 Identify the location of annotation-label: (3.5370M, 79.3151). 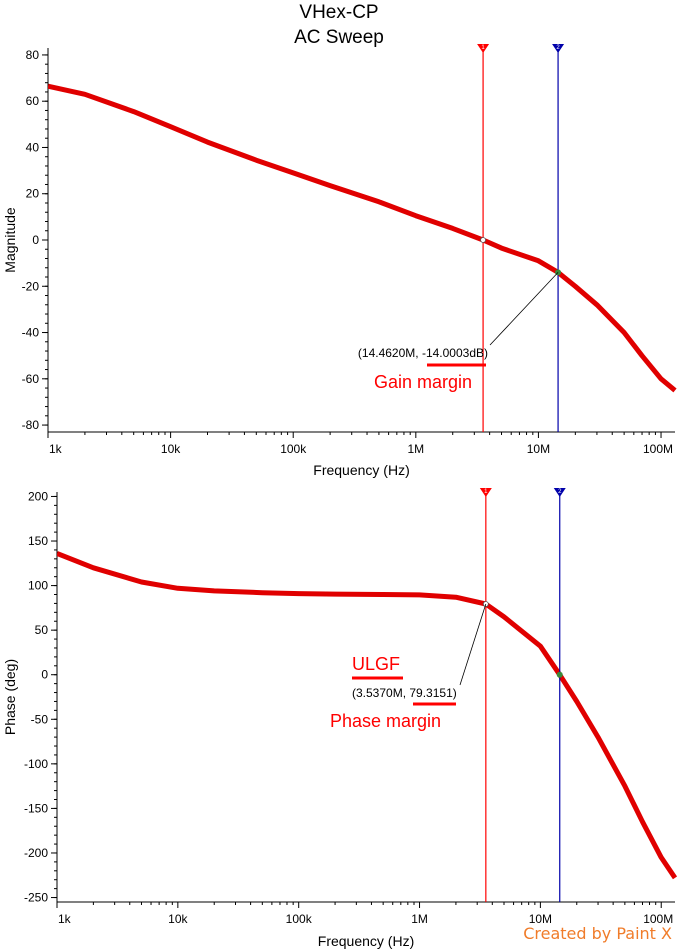
(404, 693).